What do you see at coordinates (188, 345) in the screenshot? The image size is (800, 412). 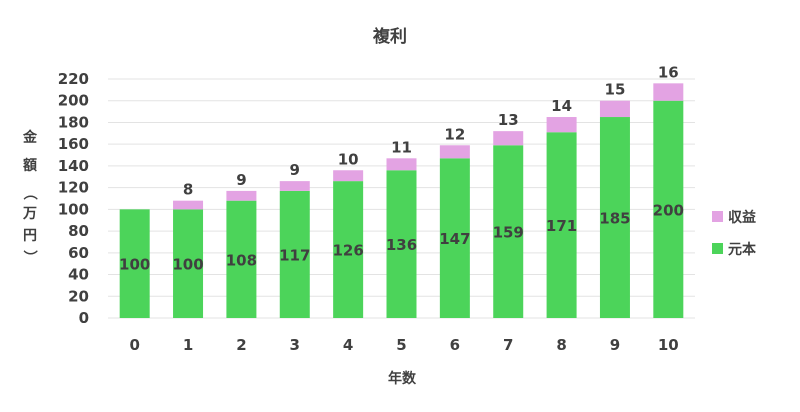 I see `x-tick-label: 1` at bounding box center [188, 345].